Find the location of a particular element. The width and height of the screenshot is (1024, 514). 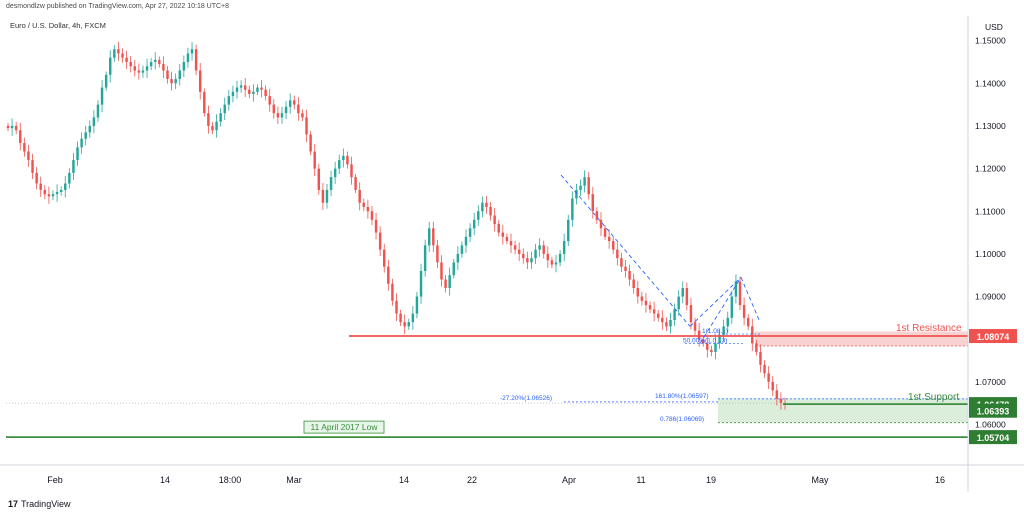

x-tick-label: Feb is located at coordinates (55, 480).